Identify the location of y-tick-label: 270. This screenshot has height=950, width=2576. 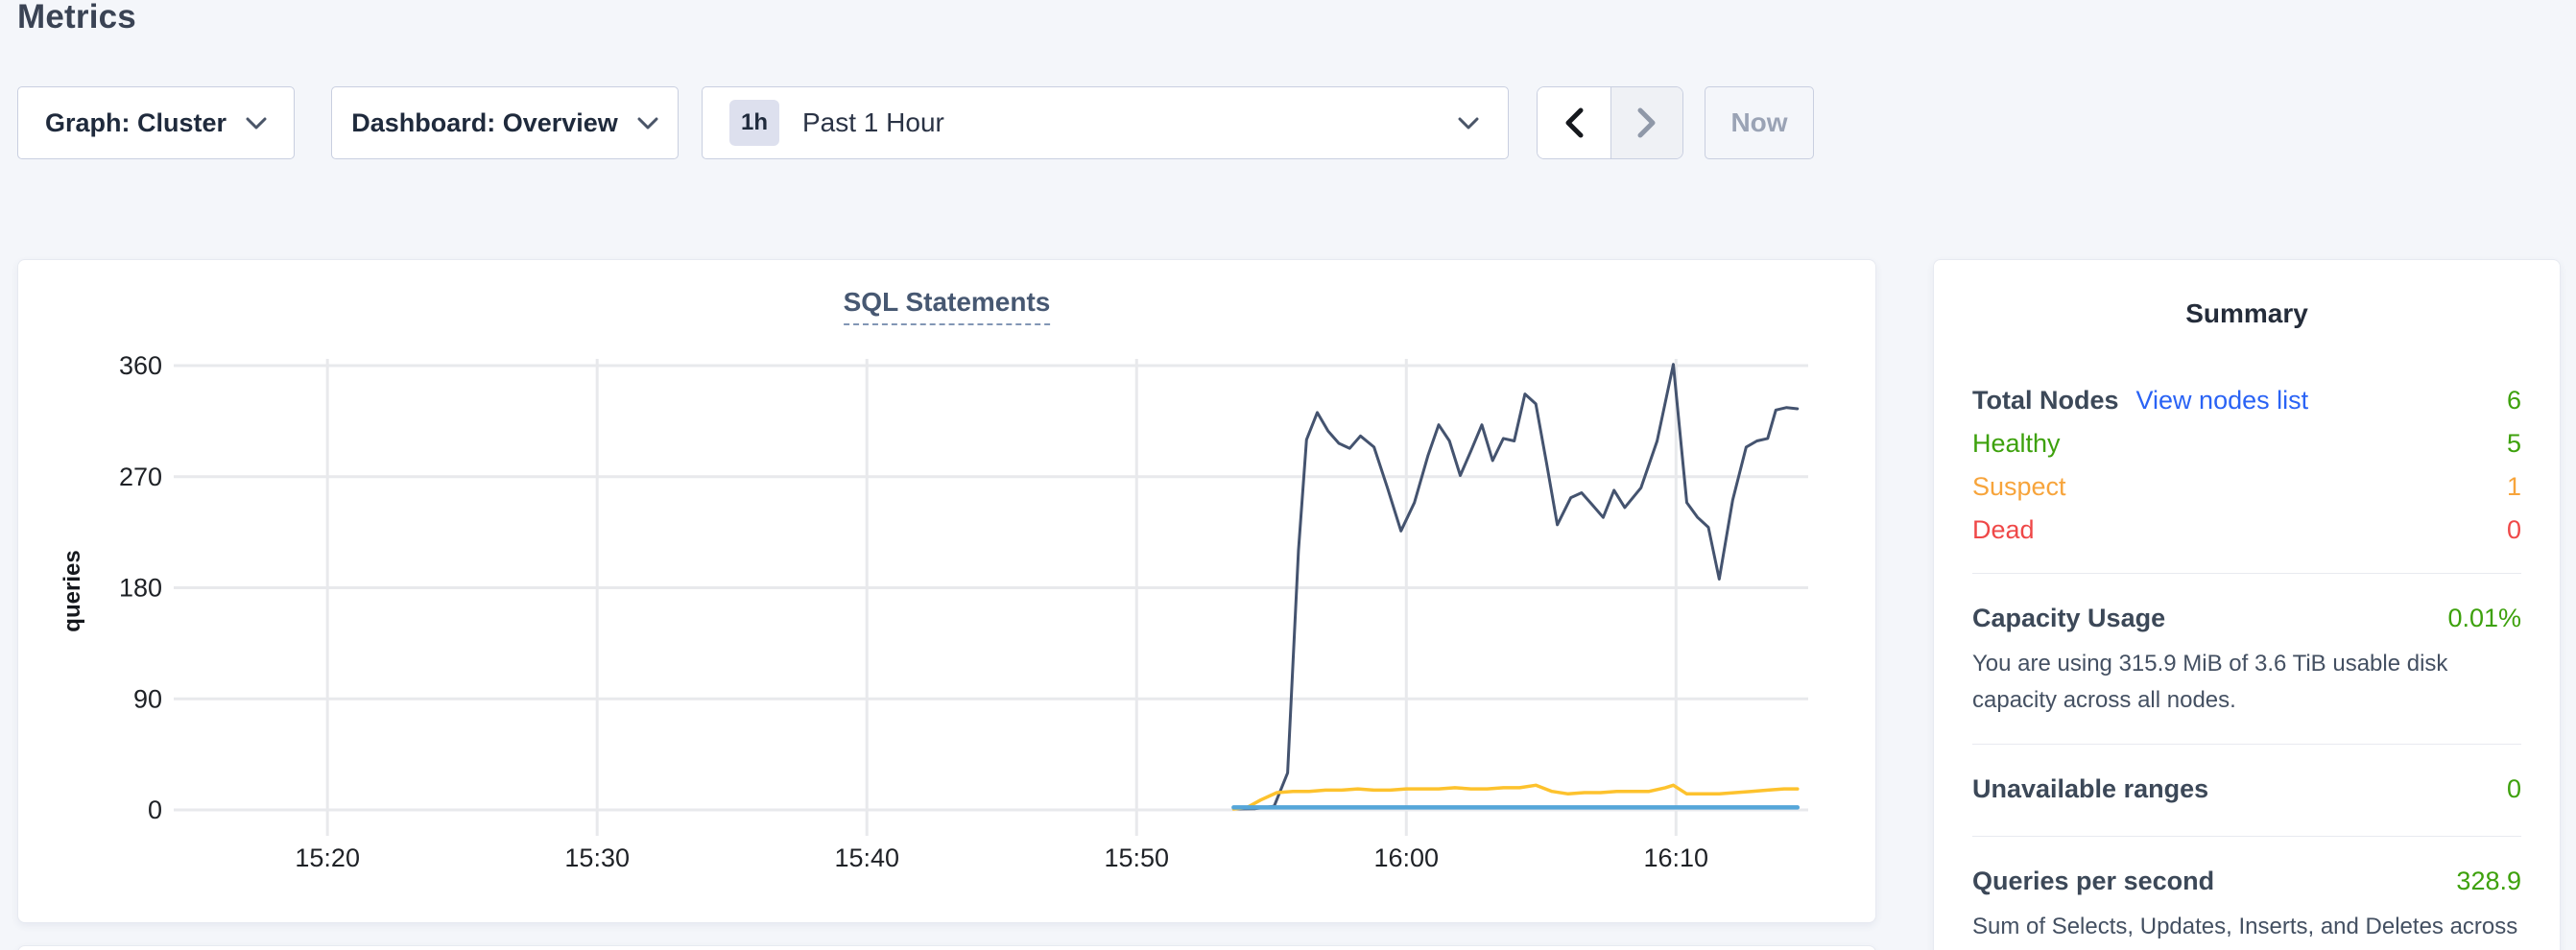
(140, 477).